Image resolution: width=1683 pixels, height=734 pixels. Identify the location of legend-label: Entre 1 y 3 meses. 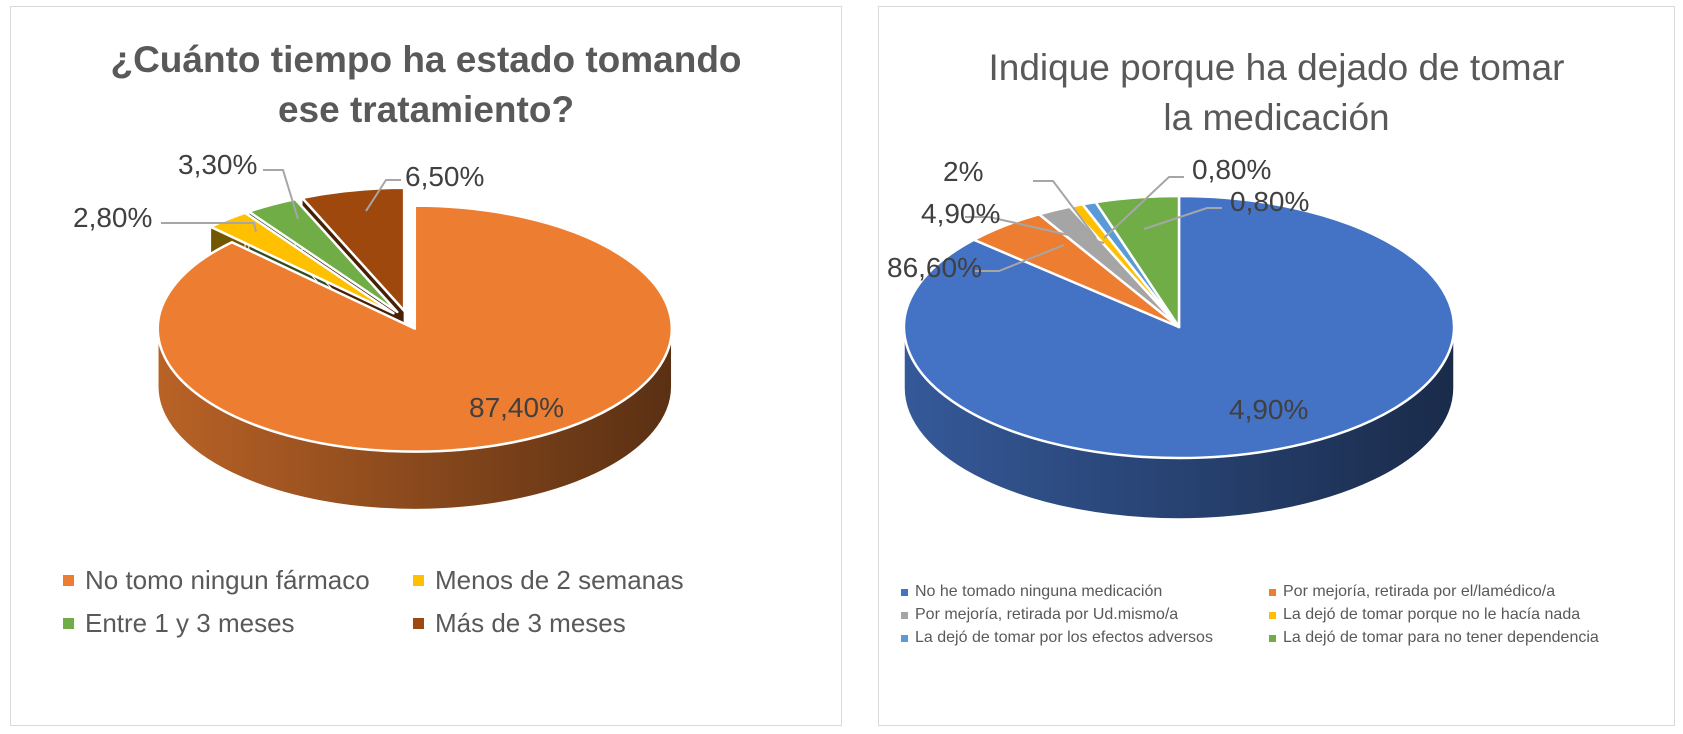
(190, 623).